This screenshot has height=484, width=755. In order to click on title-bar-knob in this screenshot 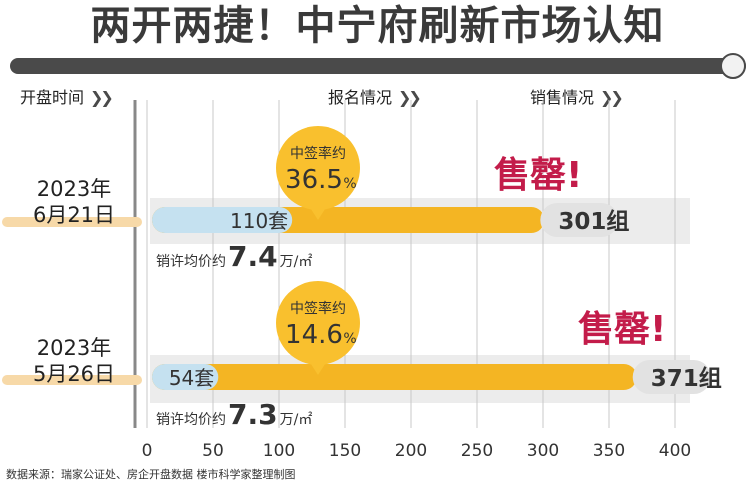, I will do `click(733, 66)`.